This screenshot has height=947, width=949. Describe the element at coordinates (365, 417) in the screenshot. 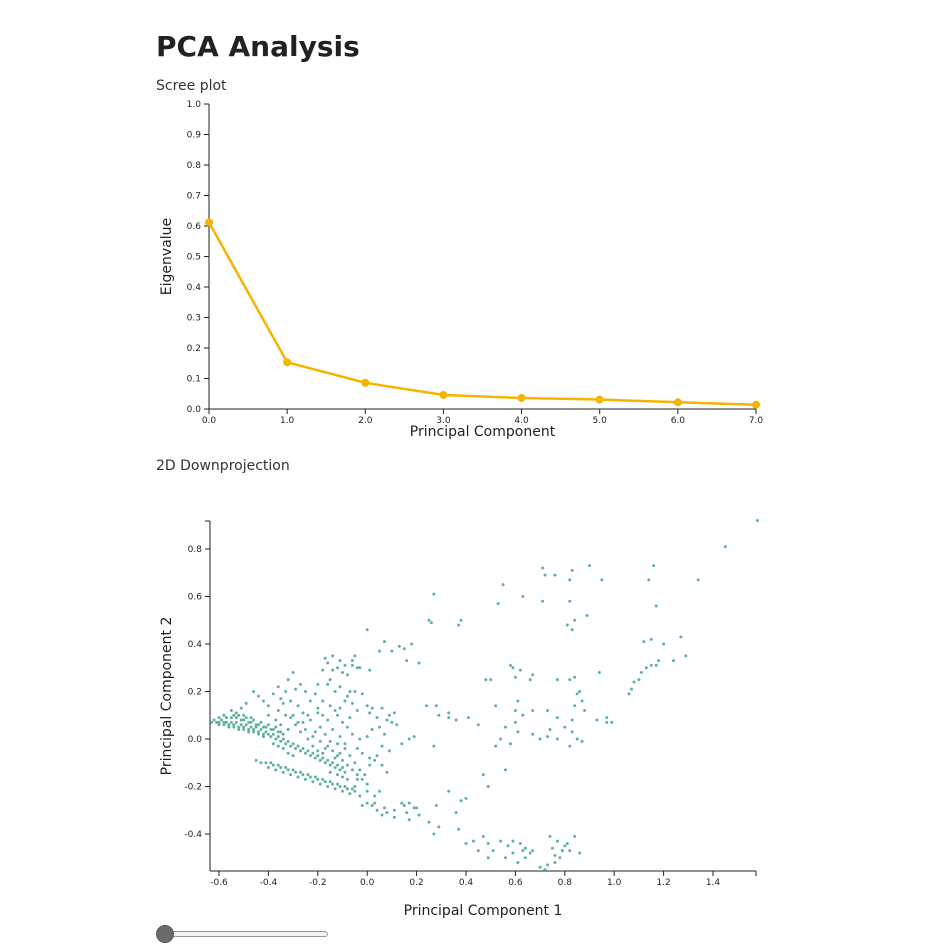

I see `scree-x-tick: 2.0` at that location.